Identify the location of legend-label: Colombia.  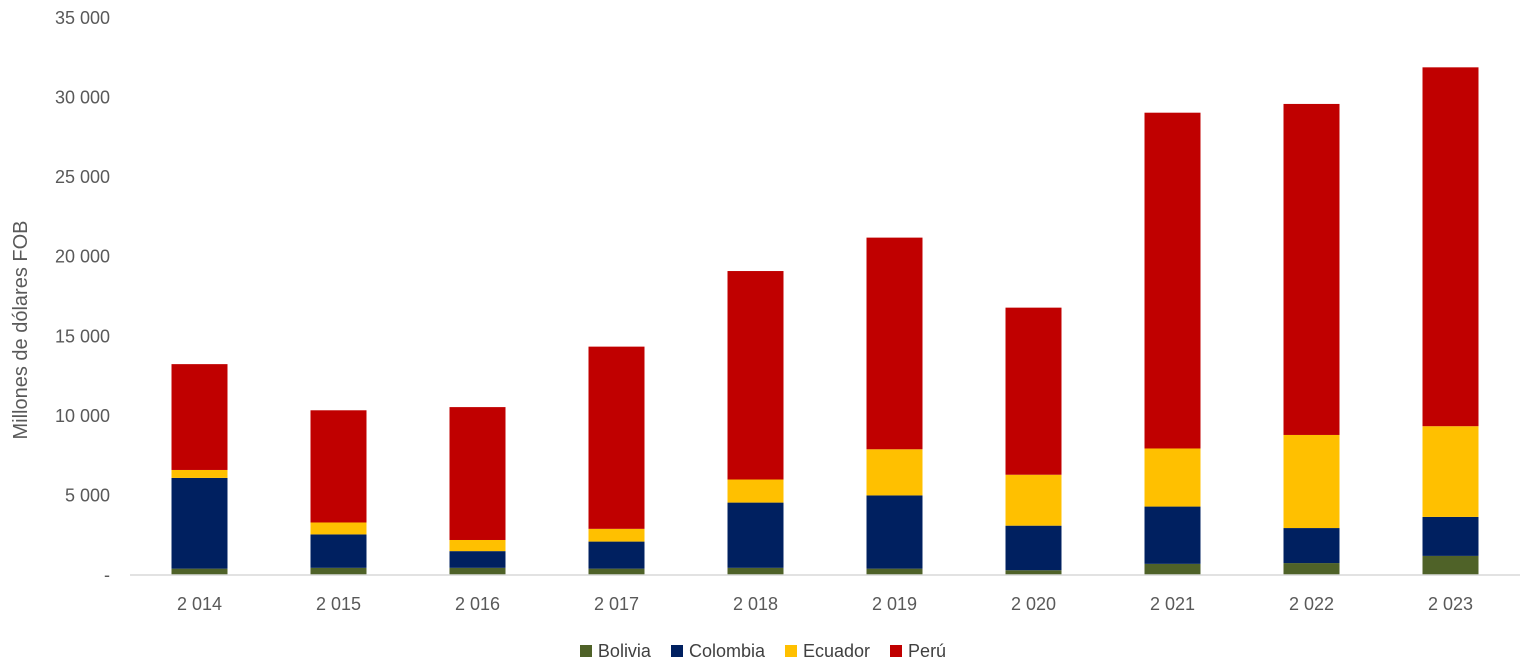
(727, 651).